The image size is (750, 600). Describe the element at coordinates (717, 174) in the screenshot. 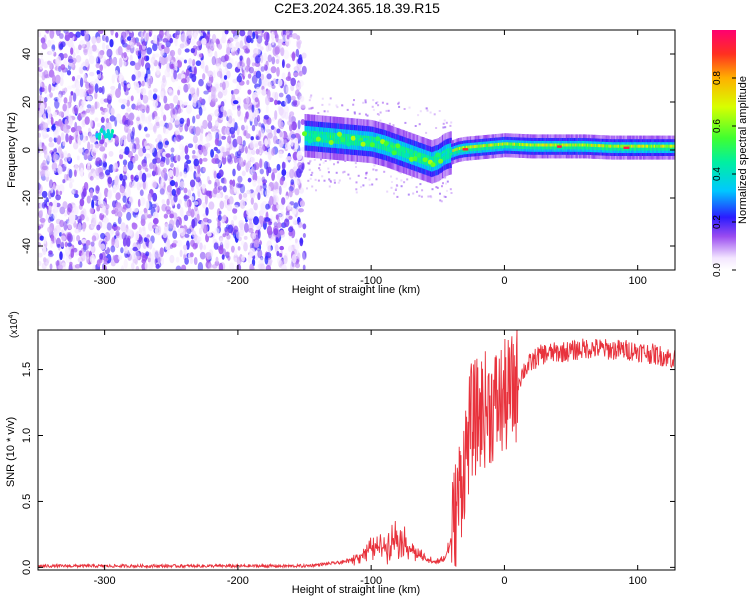

I see `colorbar-tick-label: 0.4` at that location.